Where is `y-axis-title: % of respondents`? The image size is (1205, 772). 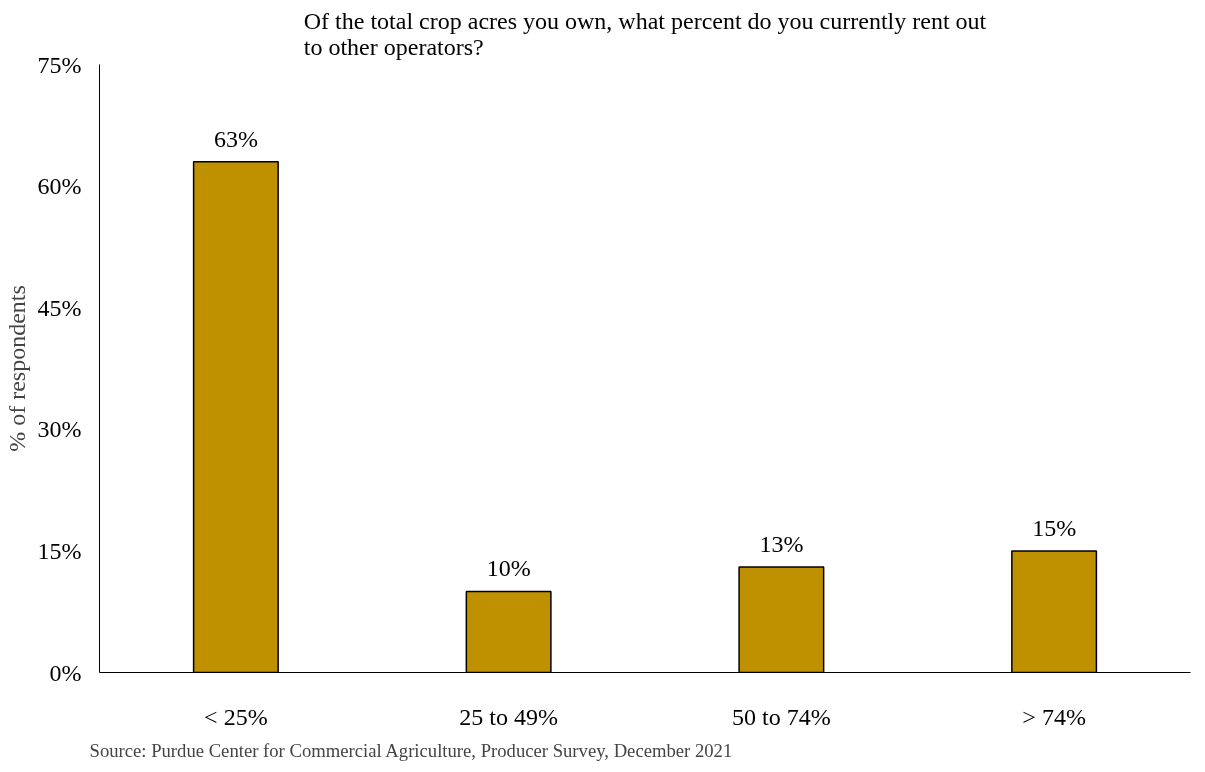
y-axis-title: % of respondents is located at coordinates (16, 368).